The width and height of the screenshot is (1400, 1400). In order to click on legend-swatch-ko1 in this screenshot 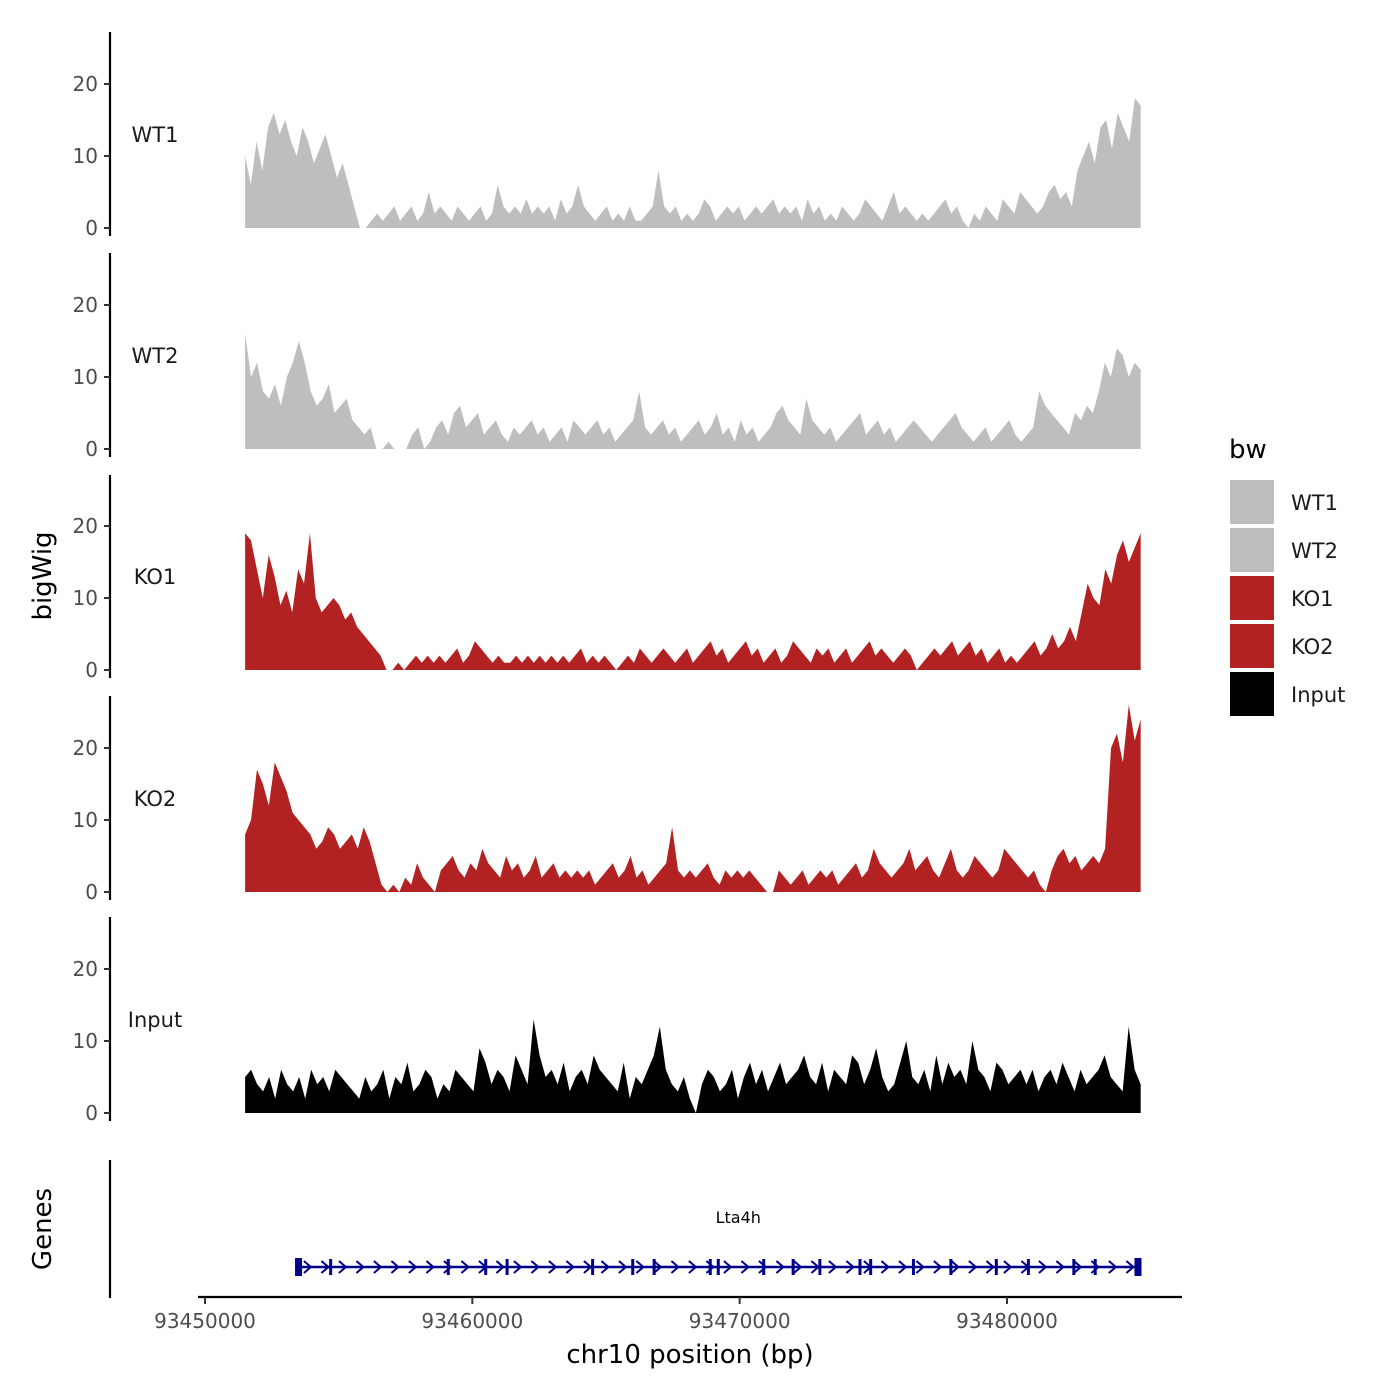, I will do `click(1252, 598)`.